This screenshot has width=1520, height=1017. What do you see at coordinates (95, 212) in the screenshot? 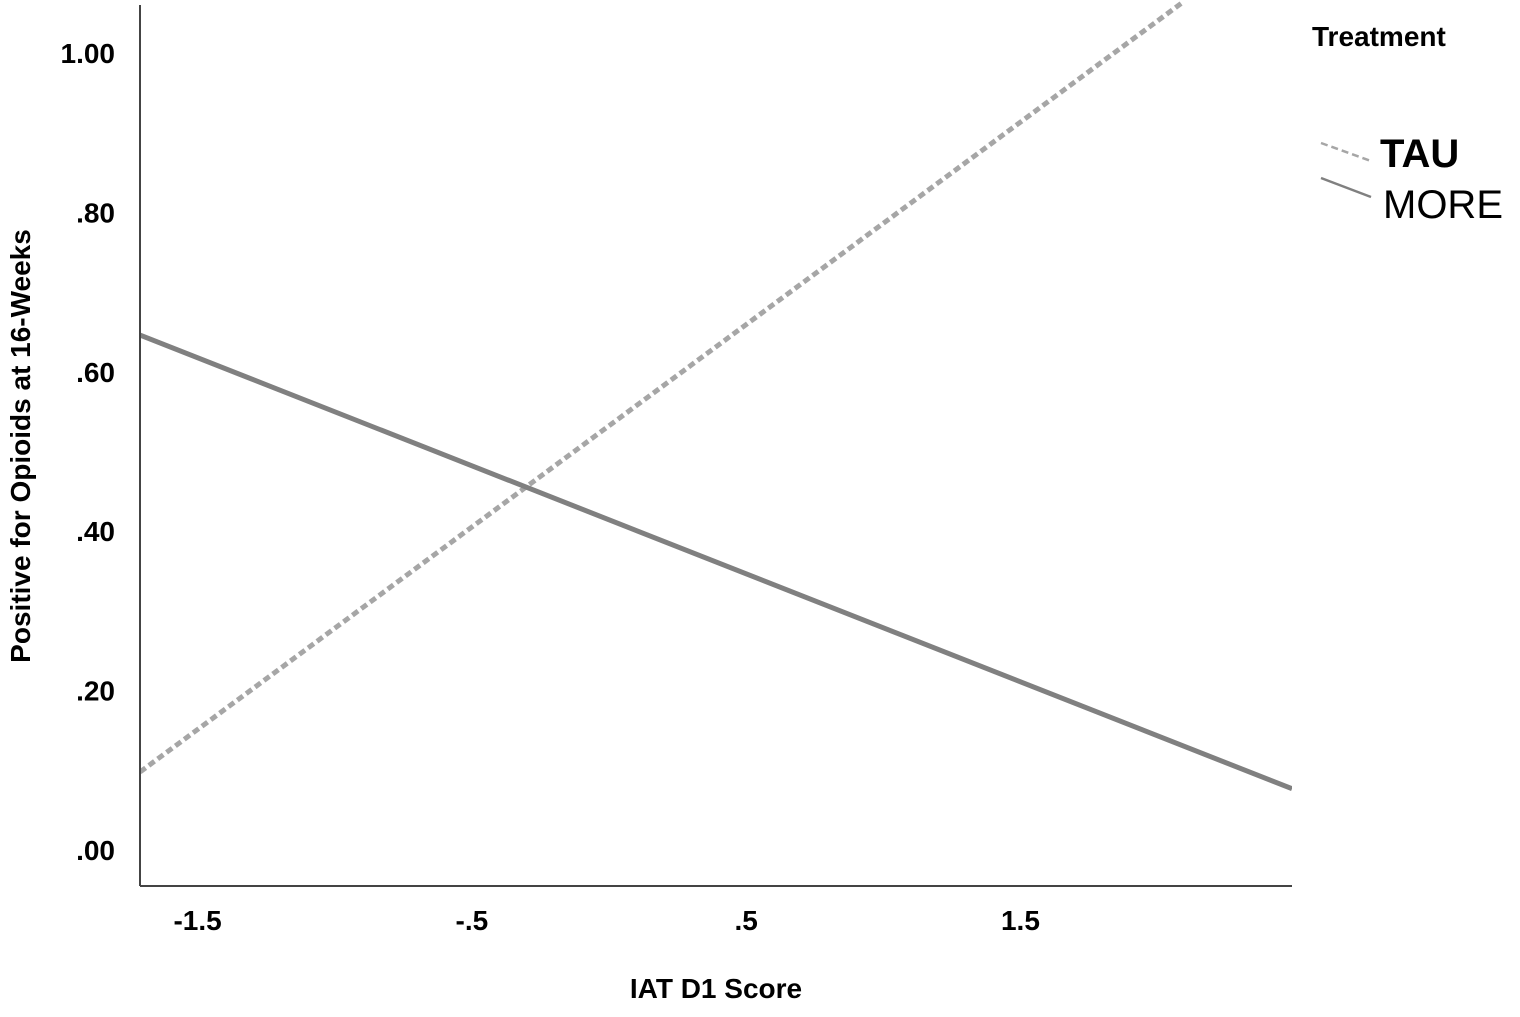
I see `y-tick-label: .80` at bounding box center [95, 212].